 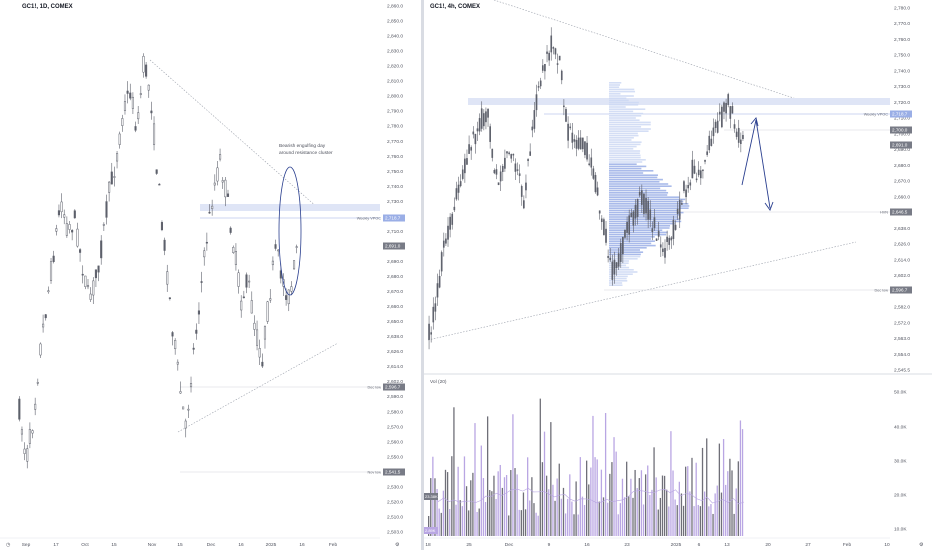 I want to click on left-symbol-title: GC1!, 1D, COMEX, so click(x=47, y=7).